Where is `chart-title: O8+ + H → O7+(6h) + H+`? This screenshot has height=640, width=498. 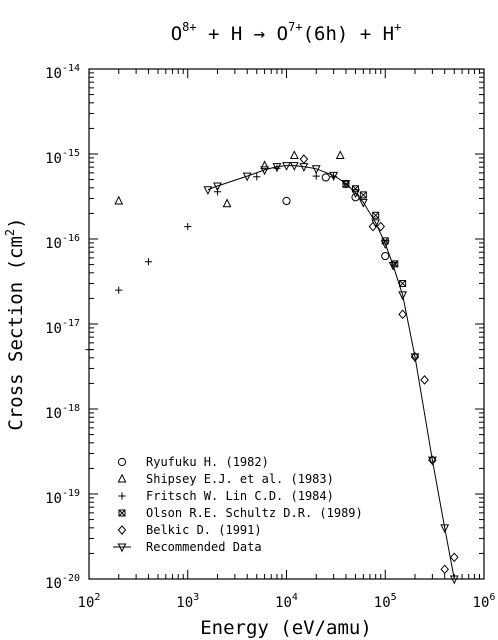
chart-title: O8+ + H → O7+(6h) + H+ is located at coordinates (286, 32).